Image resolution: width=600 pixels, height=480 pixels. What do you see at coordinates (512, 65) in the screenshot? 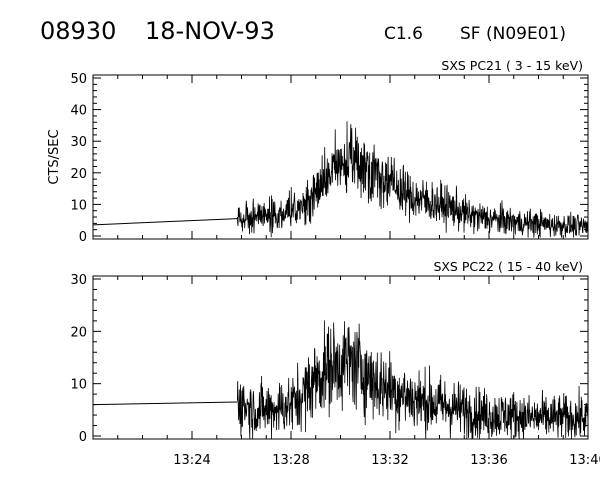
I see `panel-pc21-title: SXS PC21 ( 3 - 15 keV)` at bounding box center [512, 65].